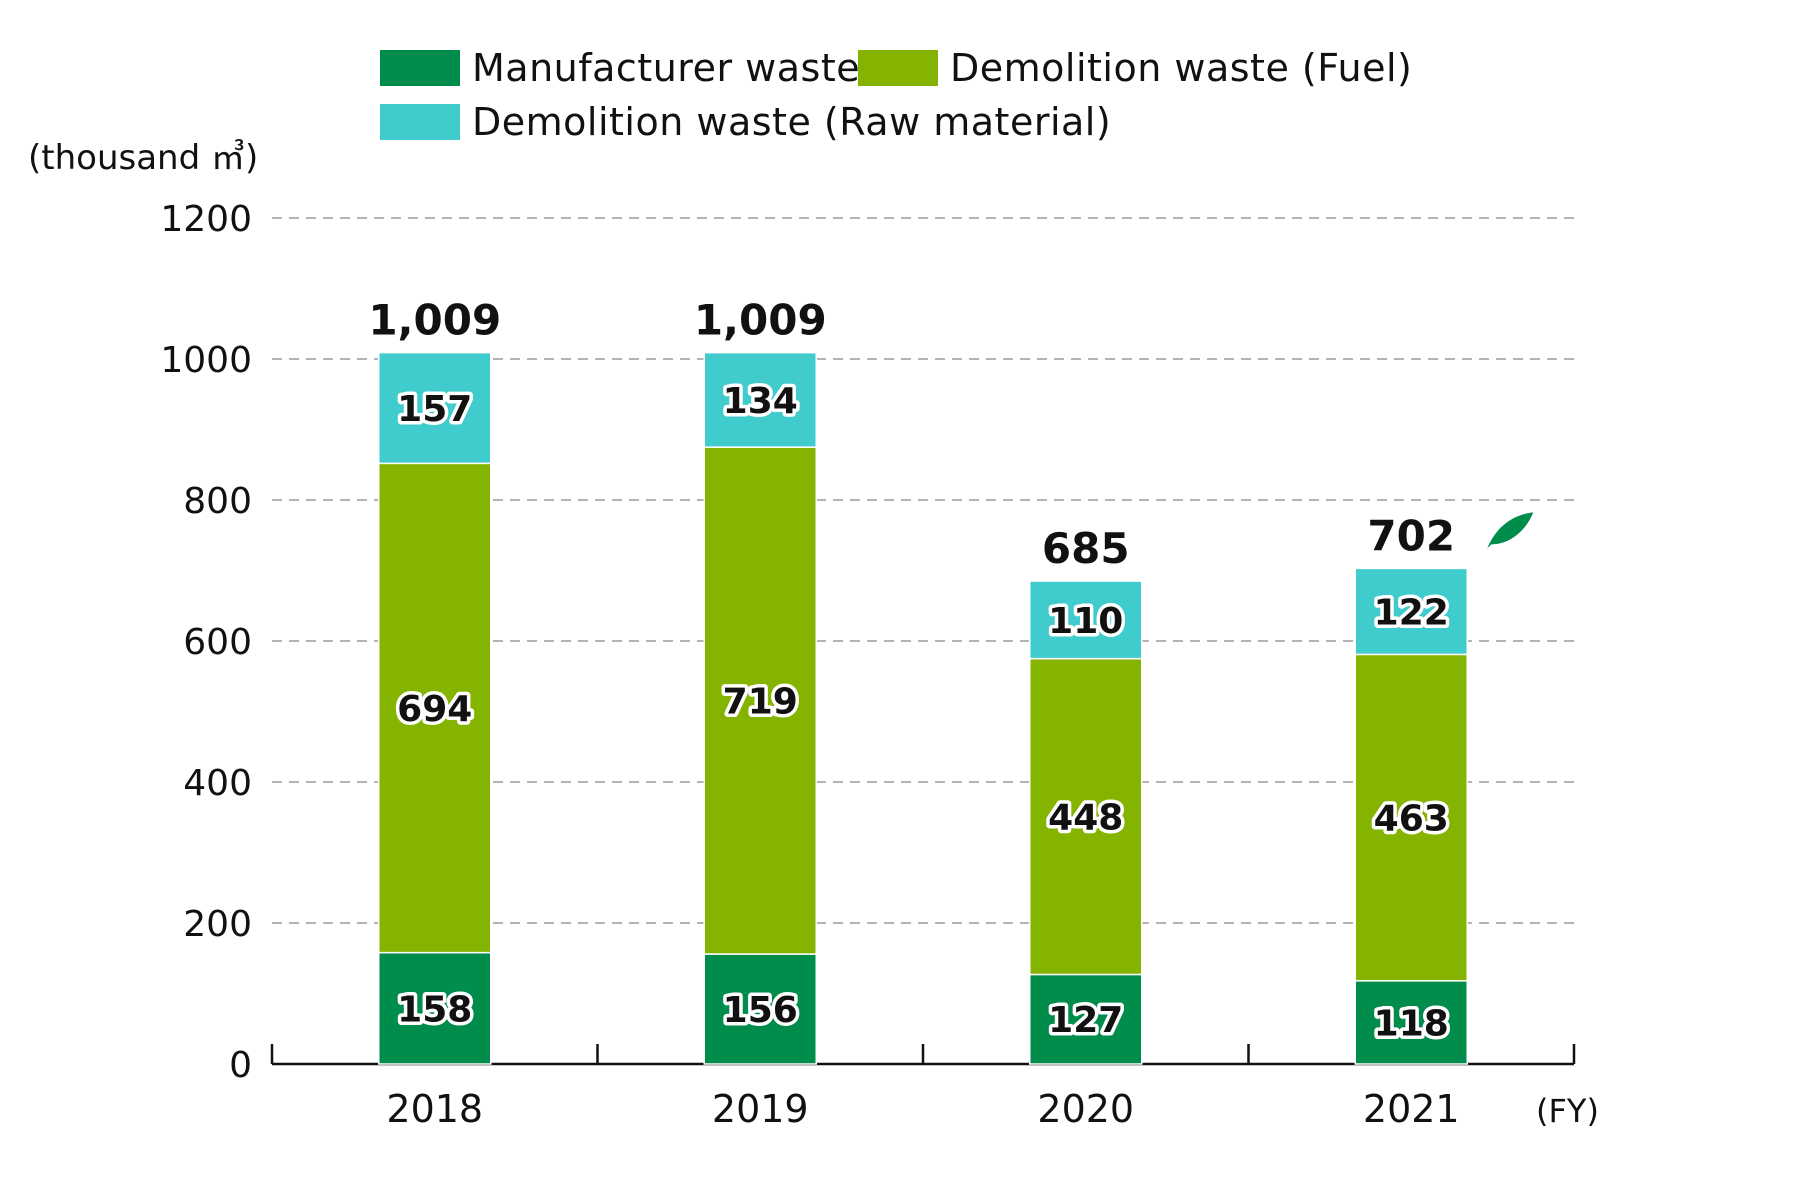  What do you see at coordinates (666, 68) in the screenshot?
I see `legend-label-manufacturer-waste: Manufacturer waste` at bounding box center [666, 68].